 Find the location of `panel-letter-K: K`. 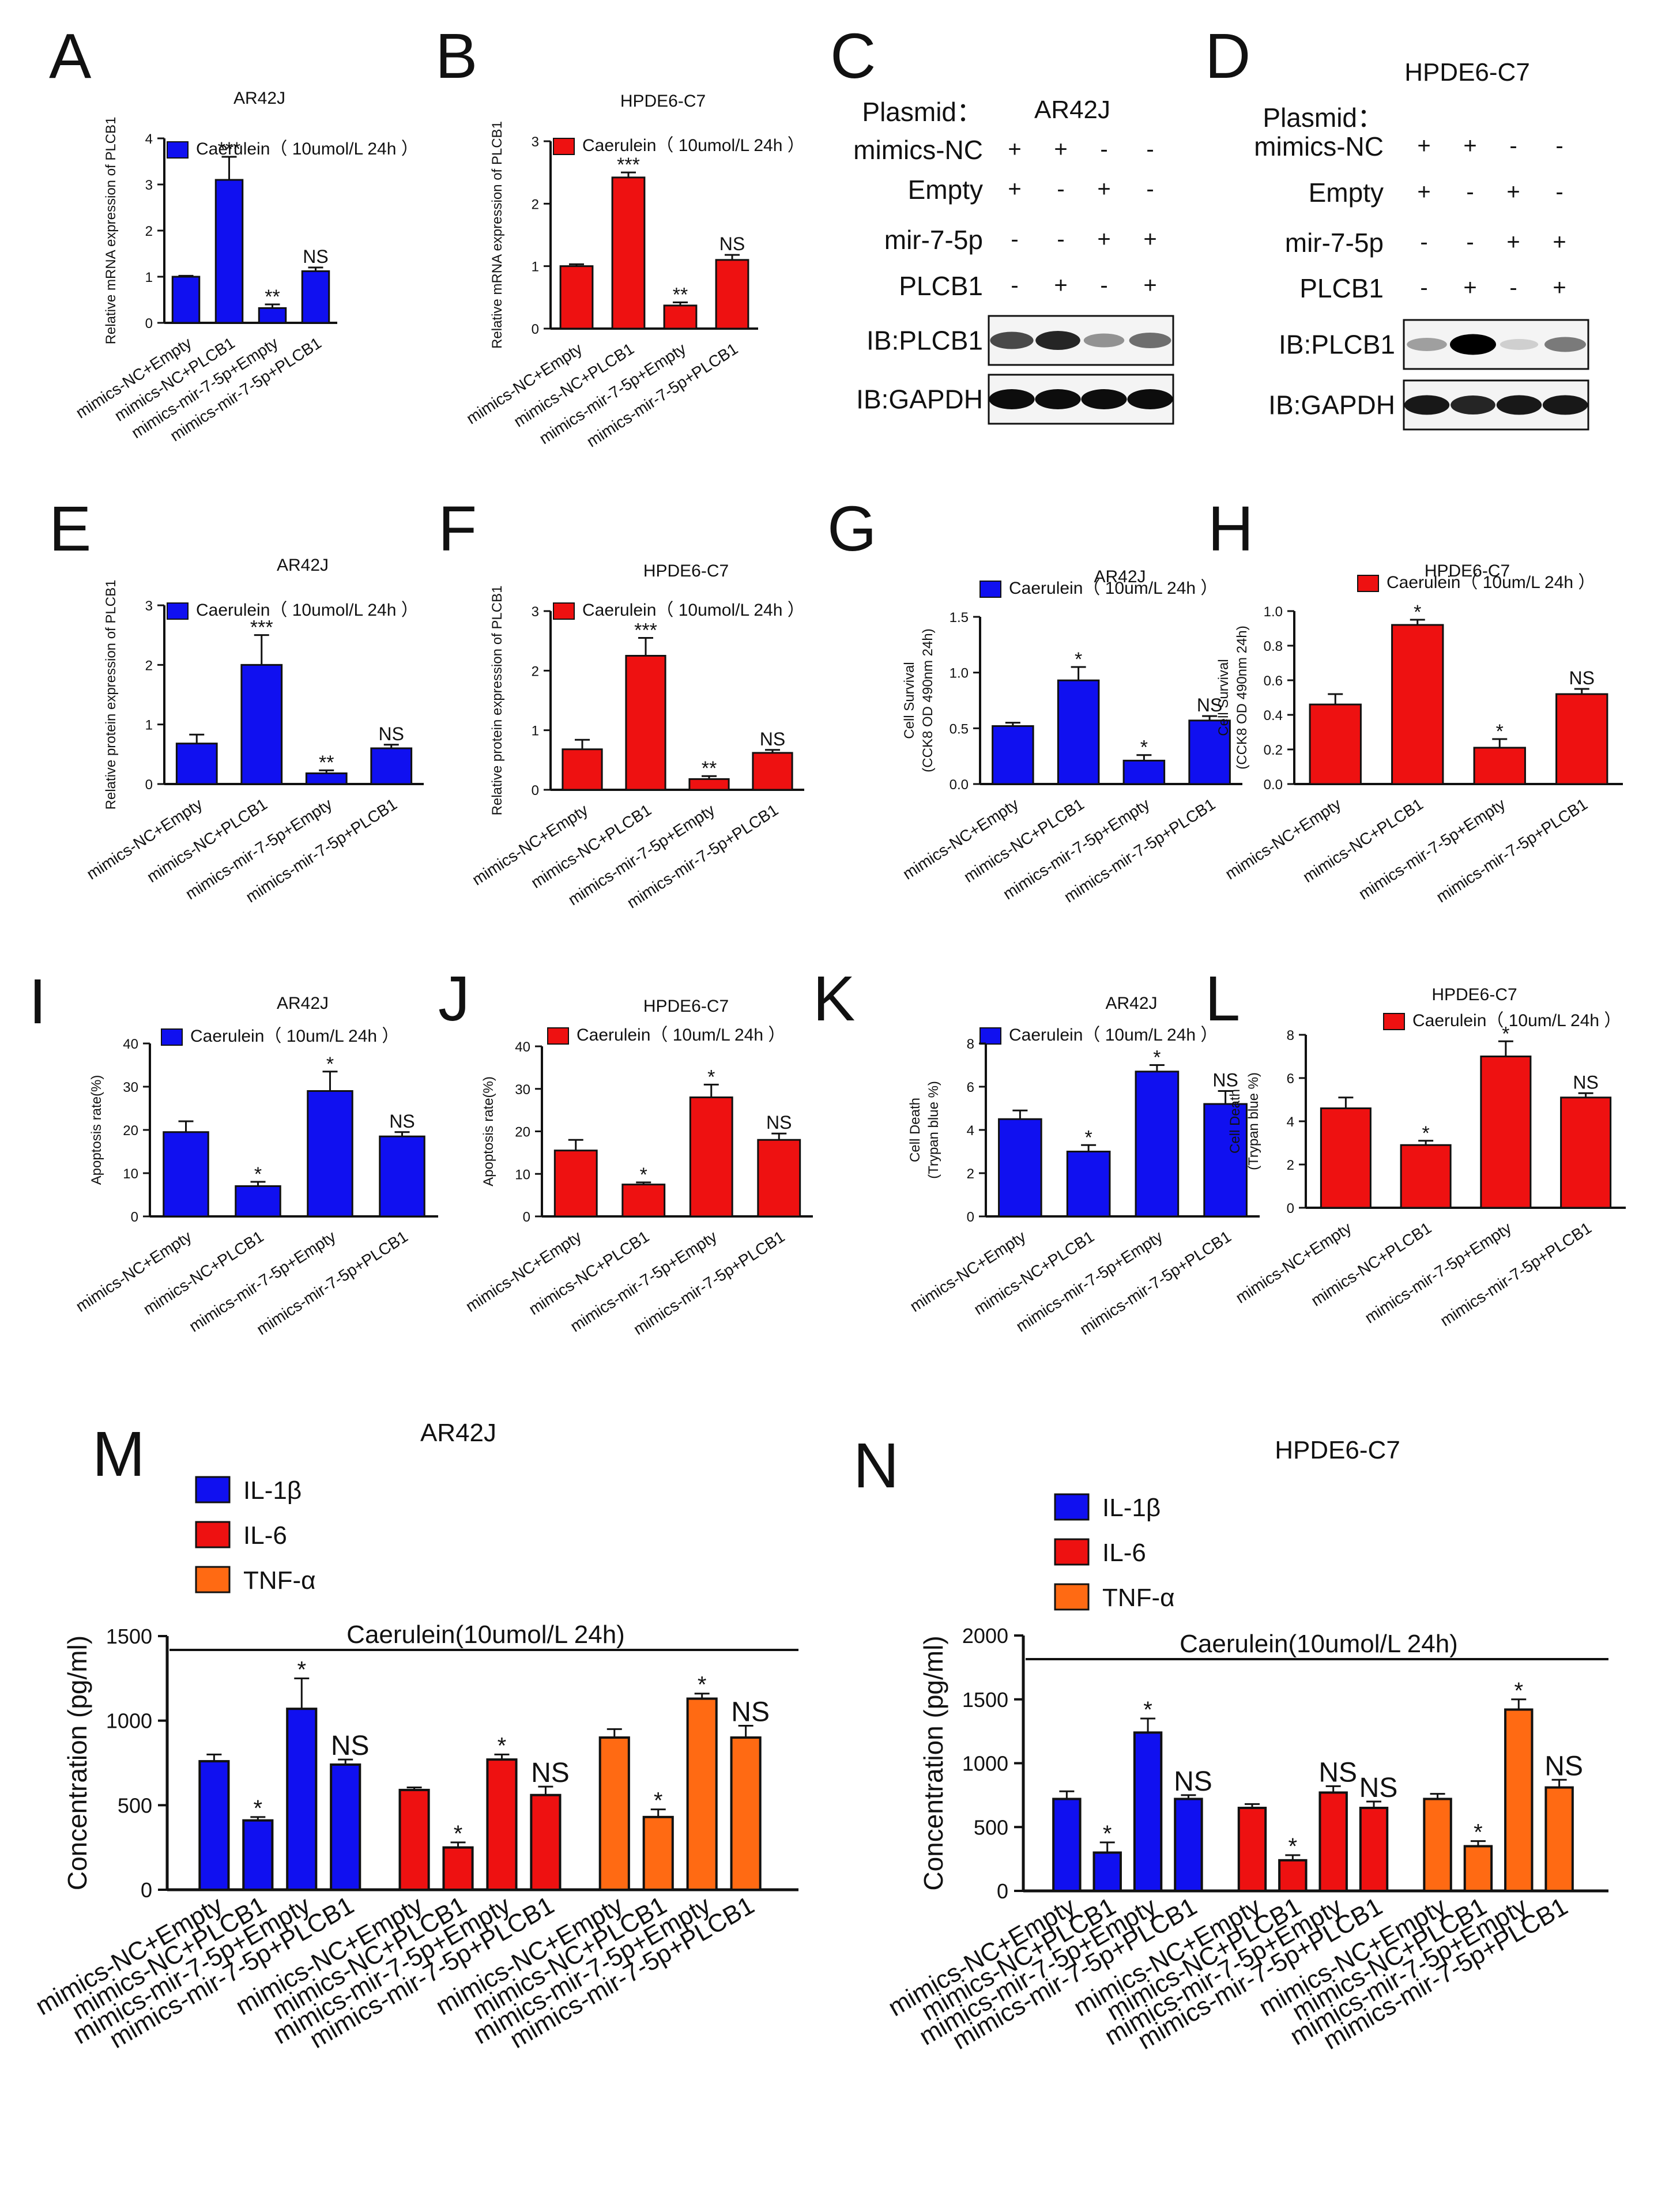

panel-letter-K: K is located at coordinates (834, 999).